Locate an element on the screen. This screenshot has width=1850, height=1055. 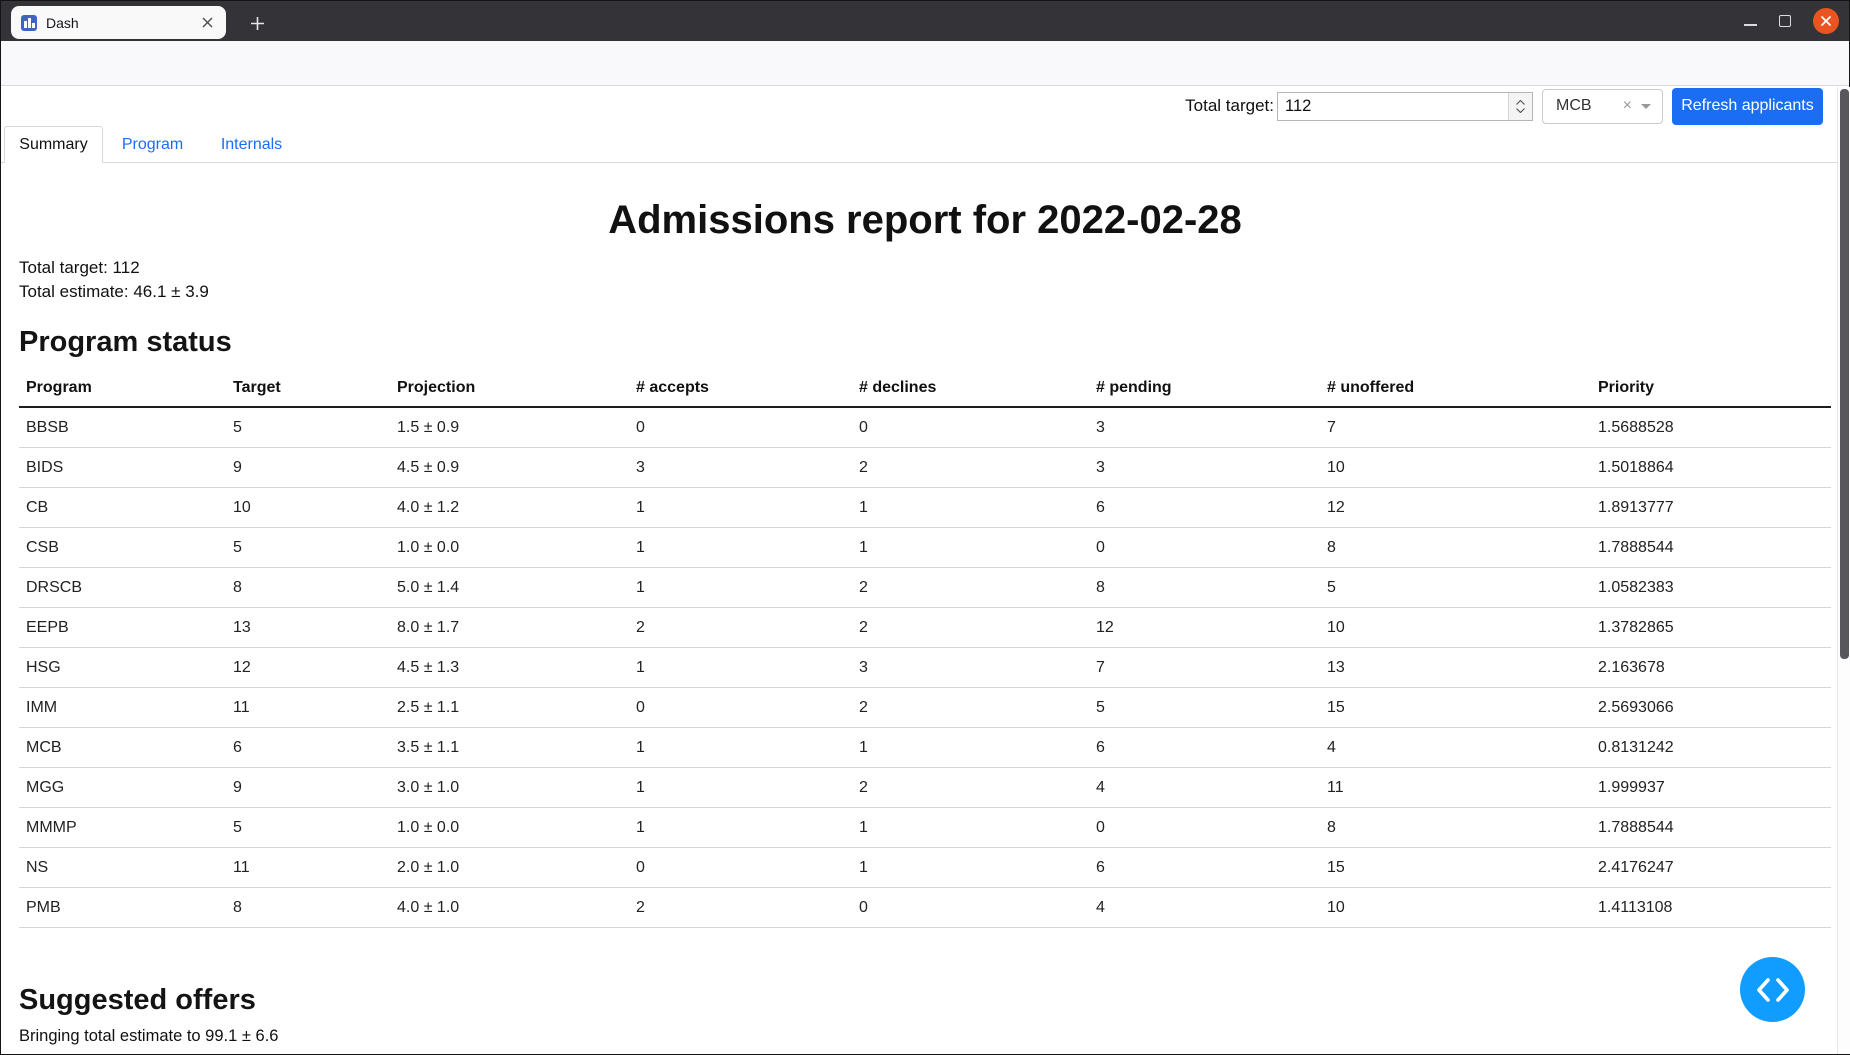
table-row: NS 11 2.0 ± 1.0 0 1 6 15 2.4176247 is located at coordinates (925, 867).